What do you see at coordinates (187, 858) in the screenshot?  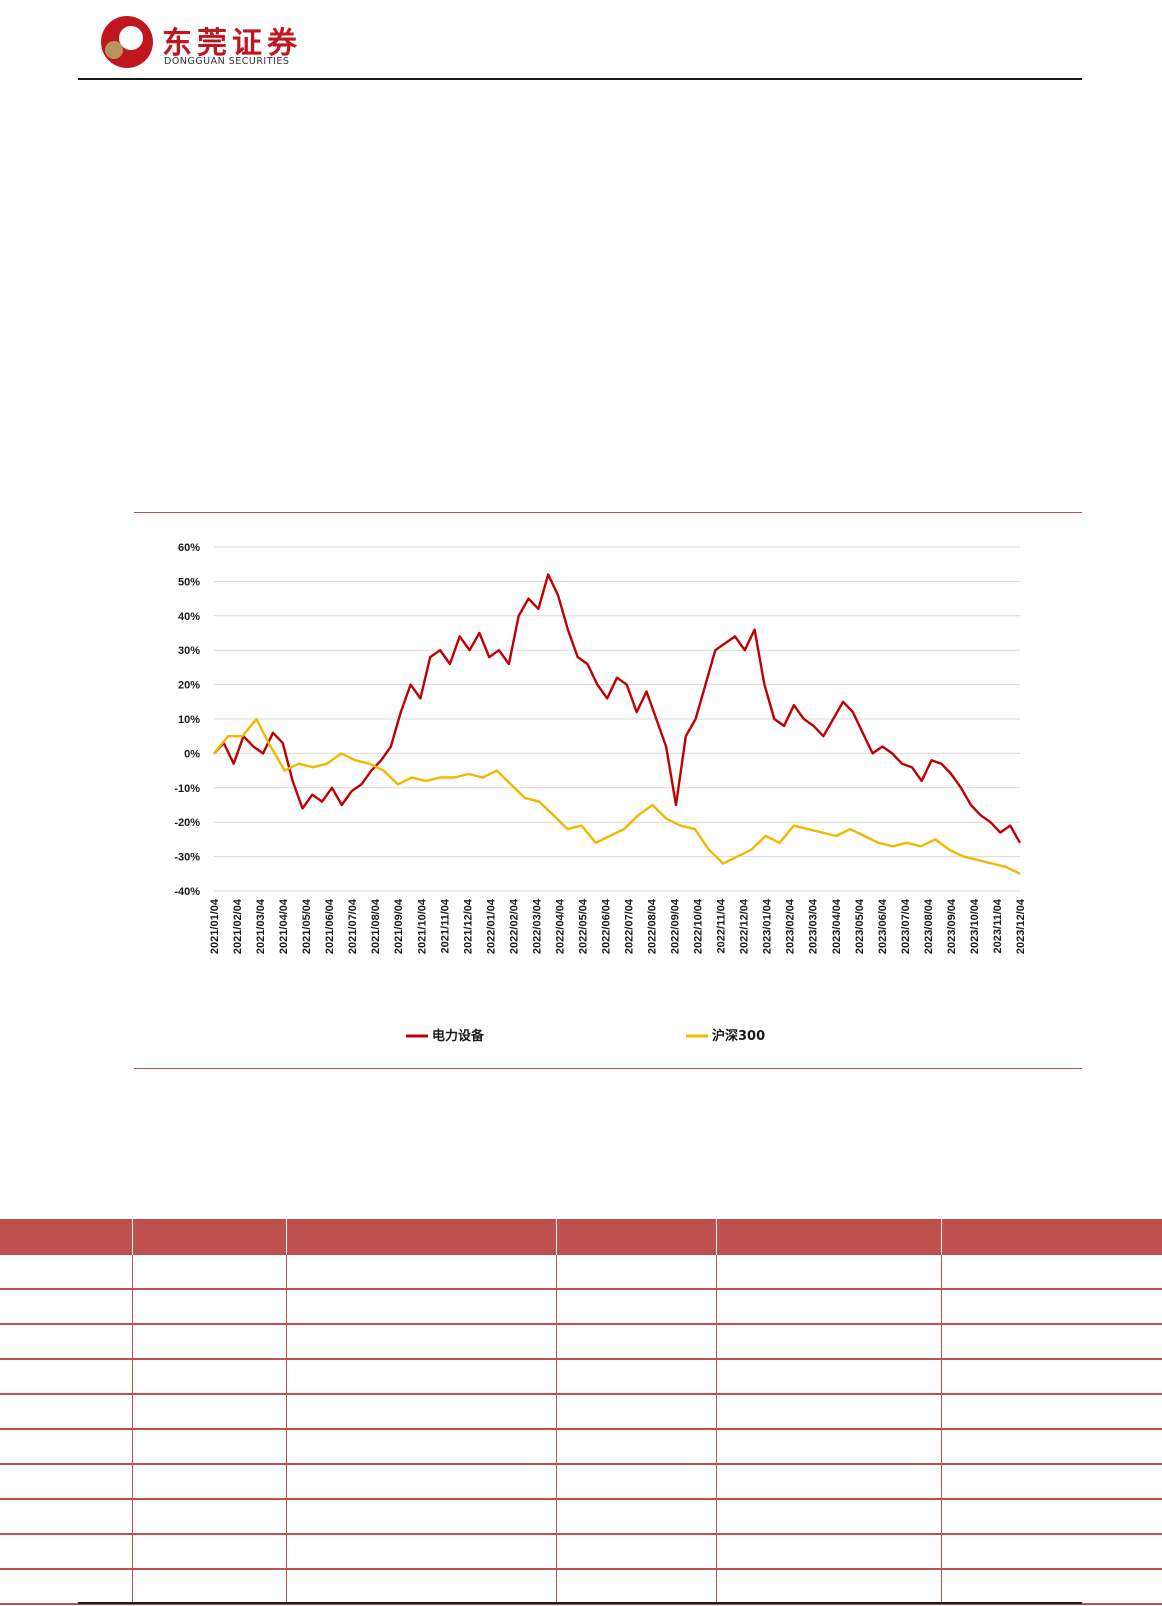 I see `y-tick-label: -30%` at bounding box center [187, 858].